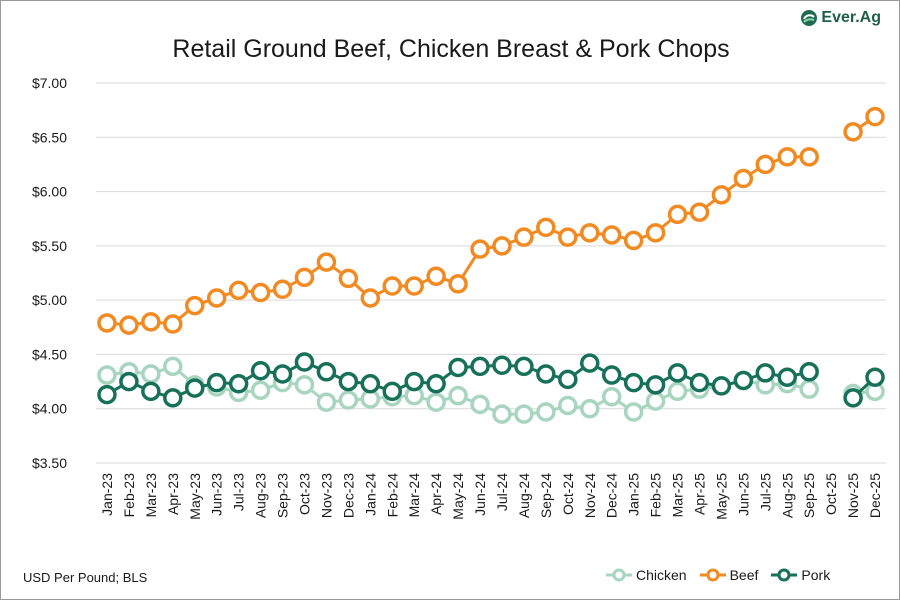  Describe the element at coordinates (816, 575) in the screenshot. I see `legend-label-pork: Pork` at that location.